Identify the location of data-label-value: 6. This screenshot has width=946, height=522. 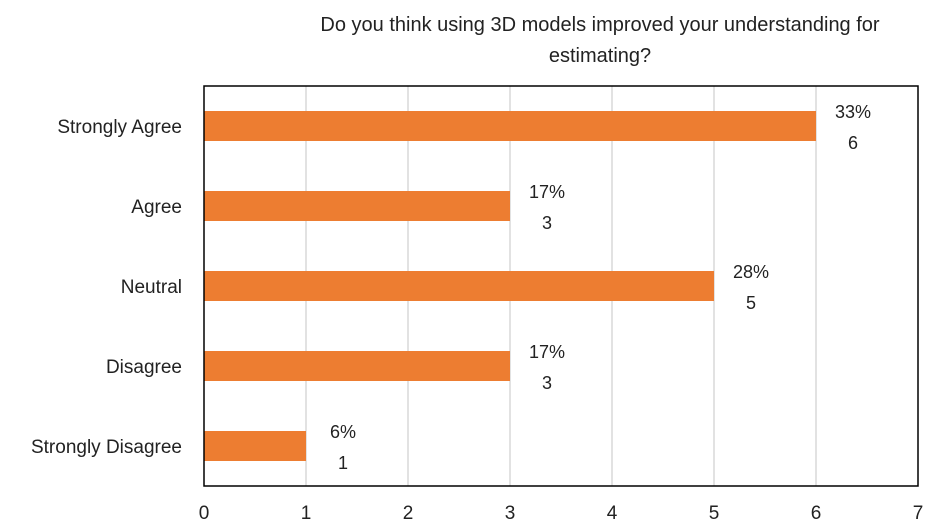
(853, 143).